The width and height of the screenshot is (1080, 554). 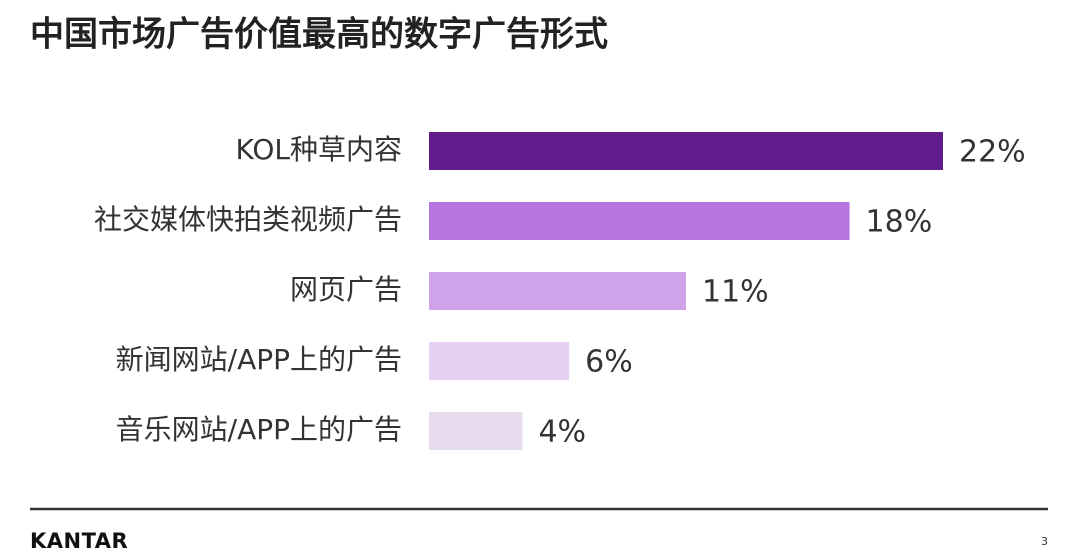 What do you see at coordinates (562, 432) in the screenshot?
I see `value-label: 4%` at bounding box center [562, 432].